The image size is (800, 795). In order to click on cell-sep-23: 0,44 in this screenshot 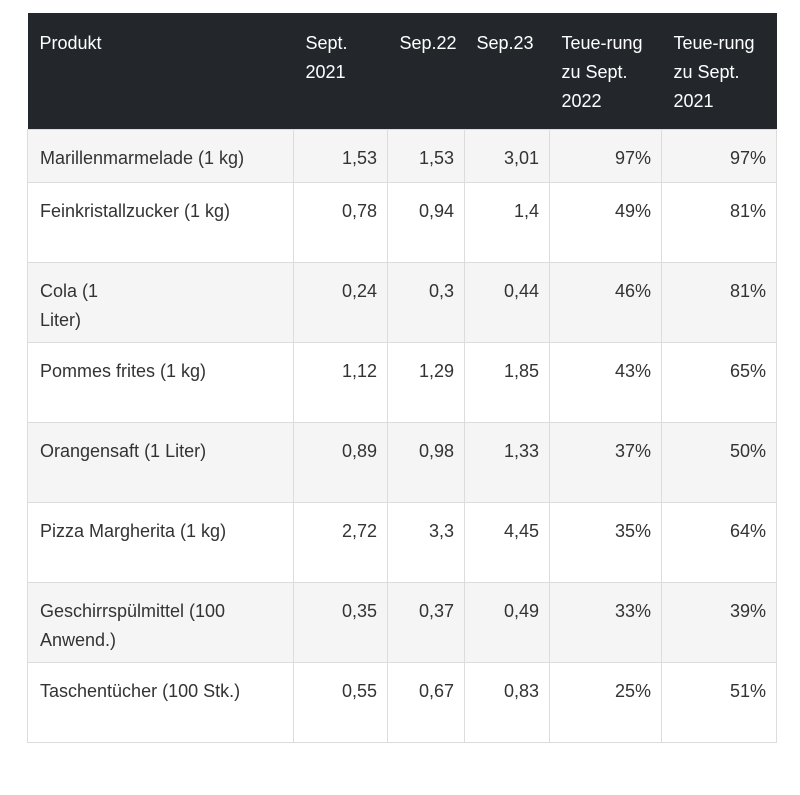, I will do `click(507, 302)`.